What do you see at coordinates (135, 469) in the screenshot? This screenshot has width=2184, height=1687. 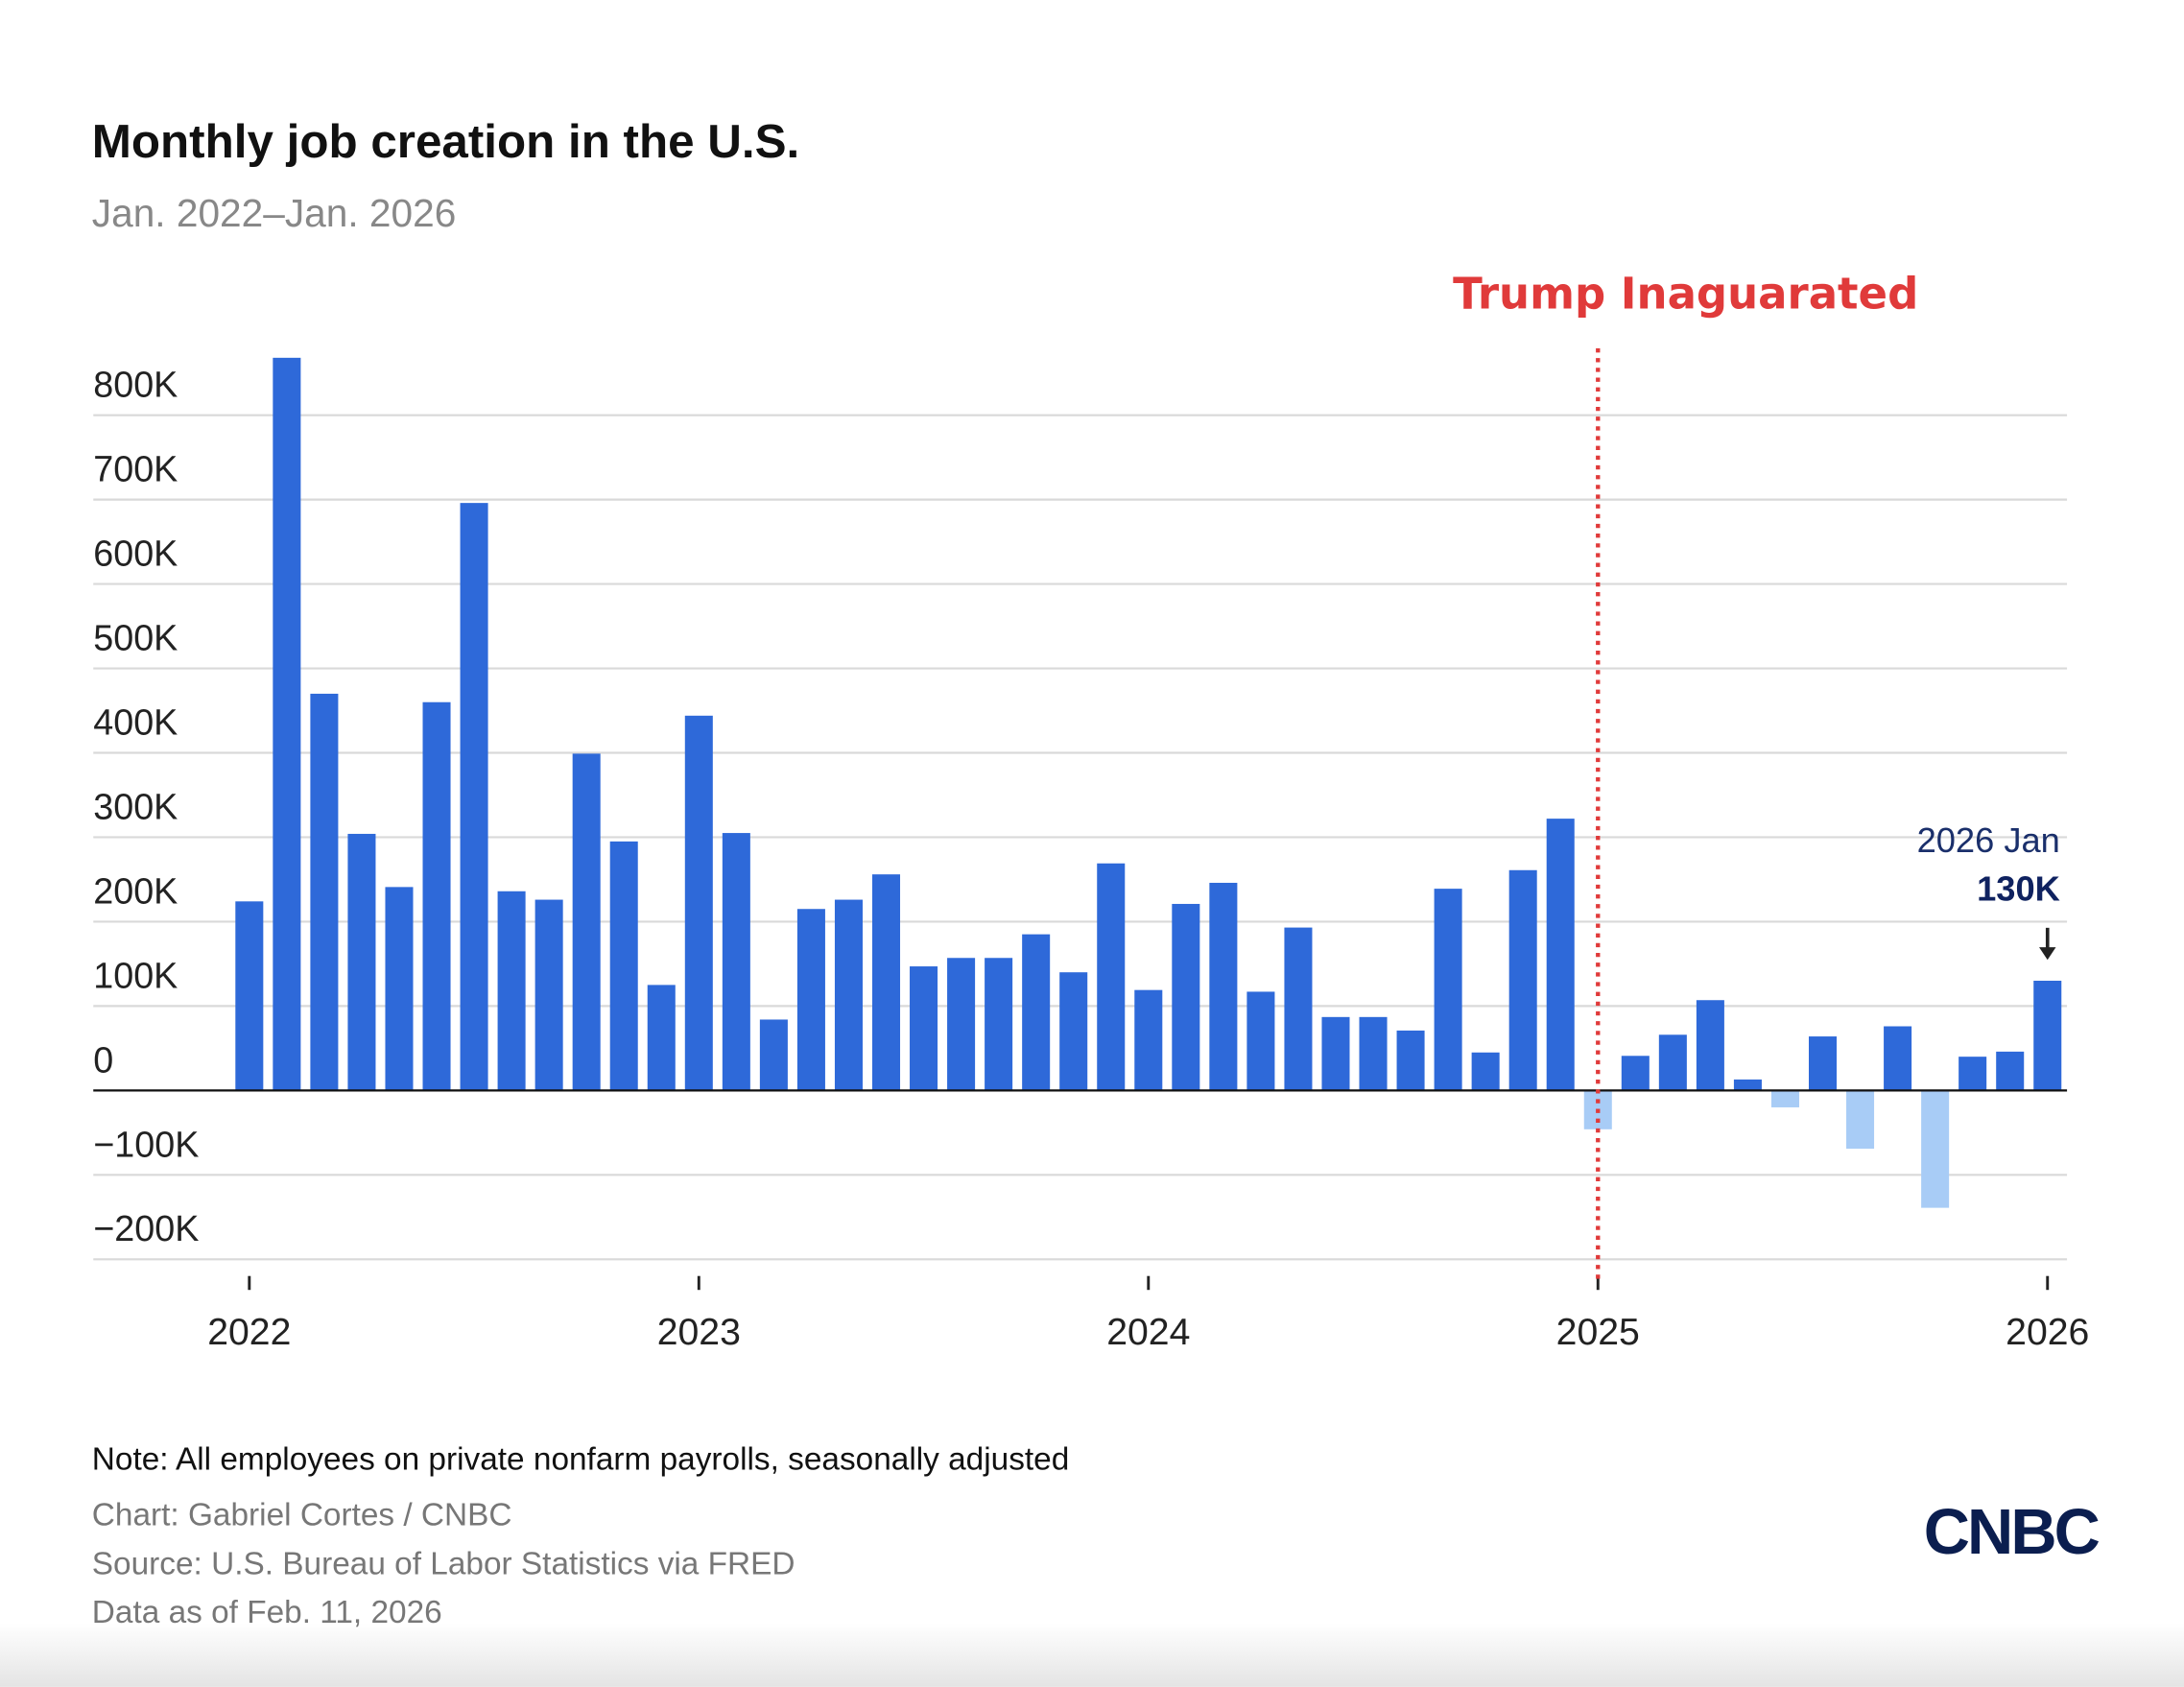 I see `y-tick-label: 700K` at bounding box center [135, 469].